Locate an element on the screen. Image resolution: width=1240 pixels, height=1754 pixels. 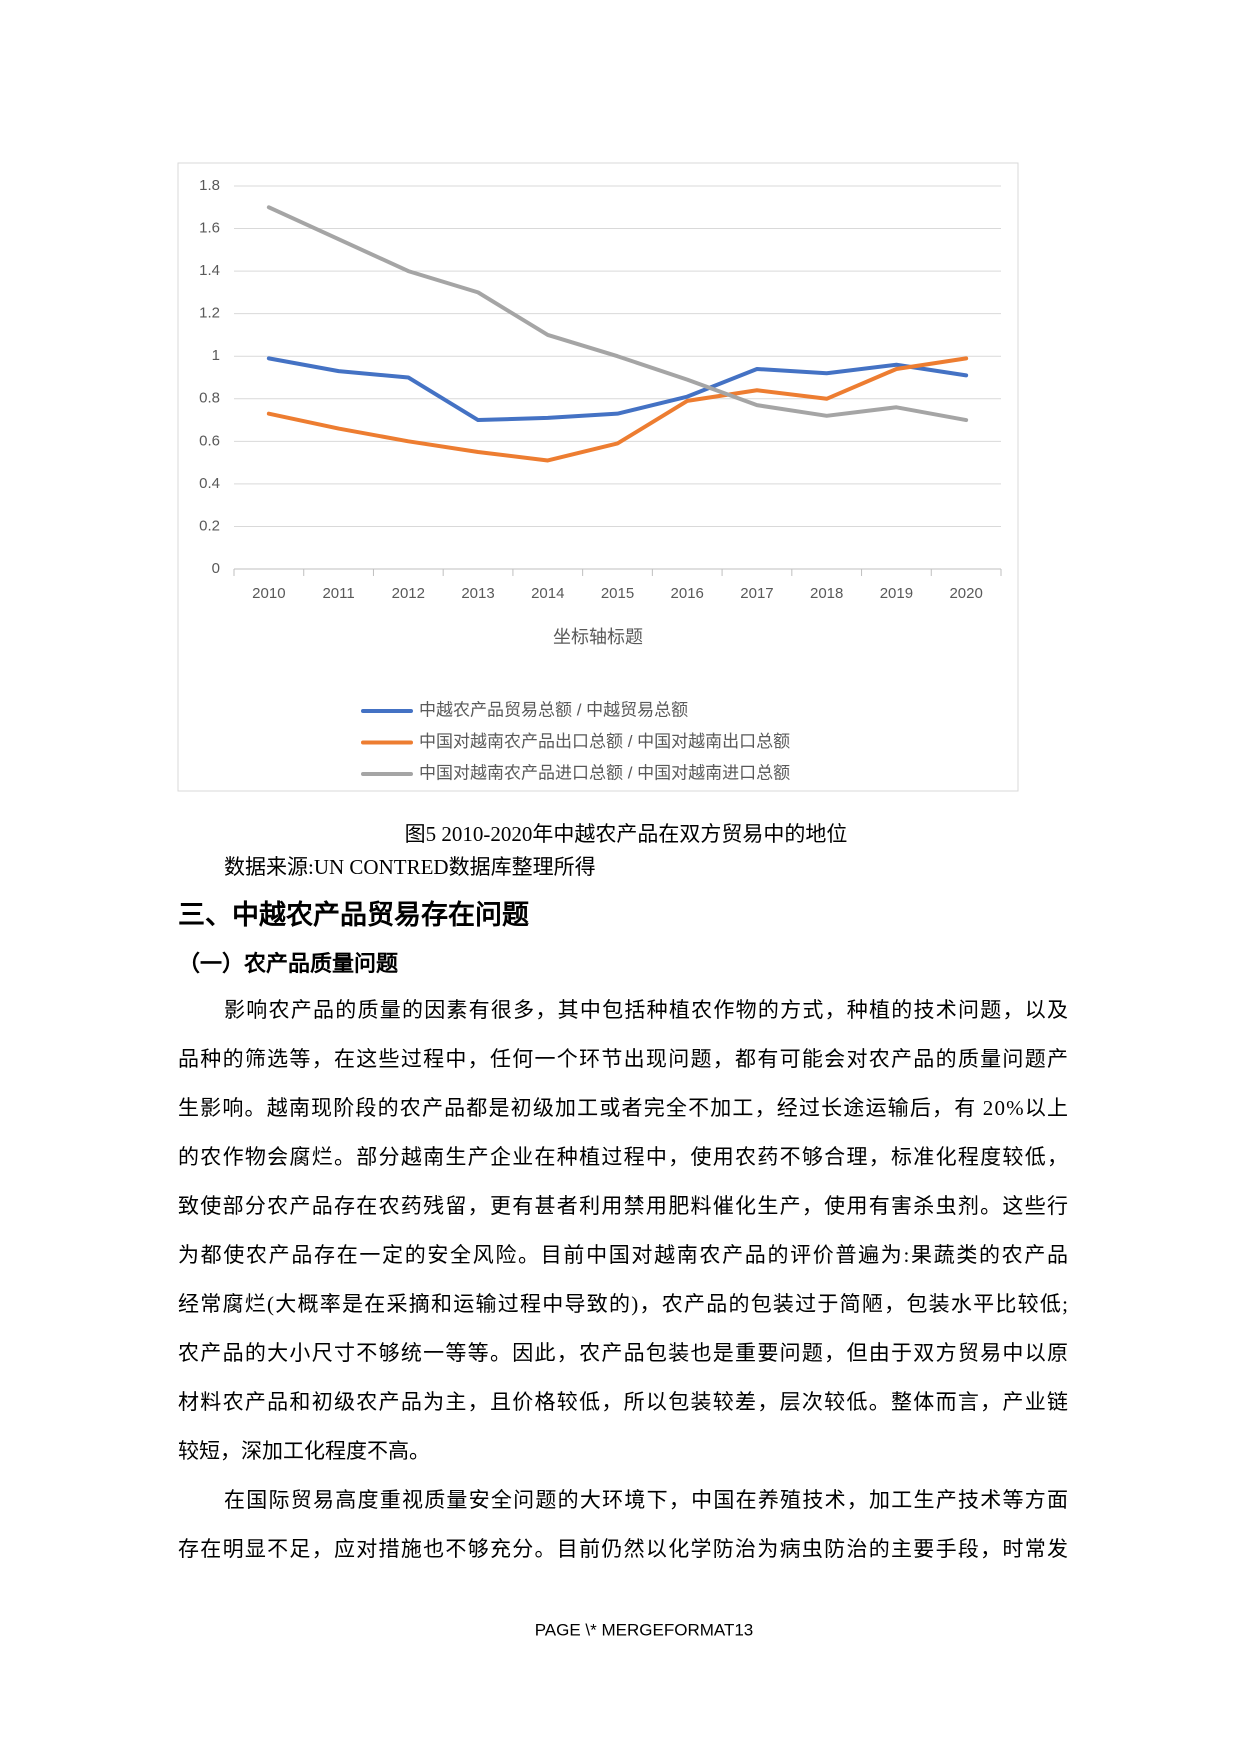
paragraph-line: 存在明显不足，应对措施也不够充分。目前仍然以化学防治为病虫防治的主要手段，时常发 is located at coordinates (623, 1549).